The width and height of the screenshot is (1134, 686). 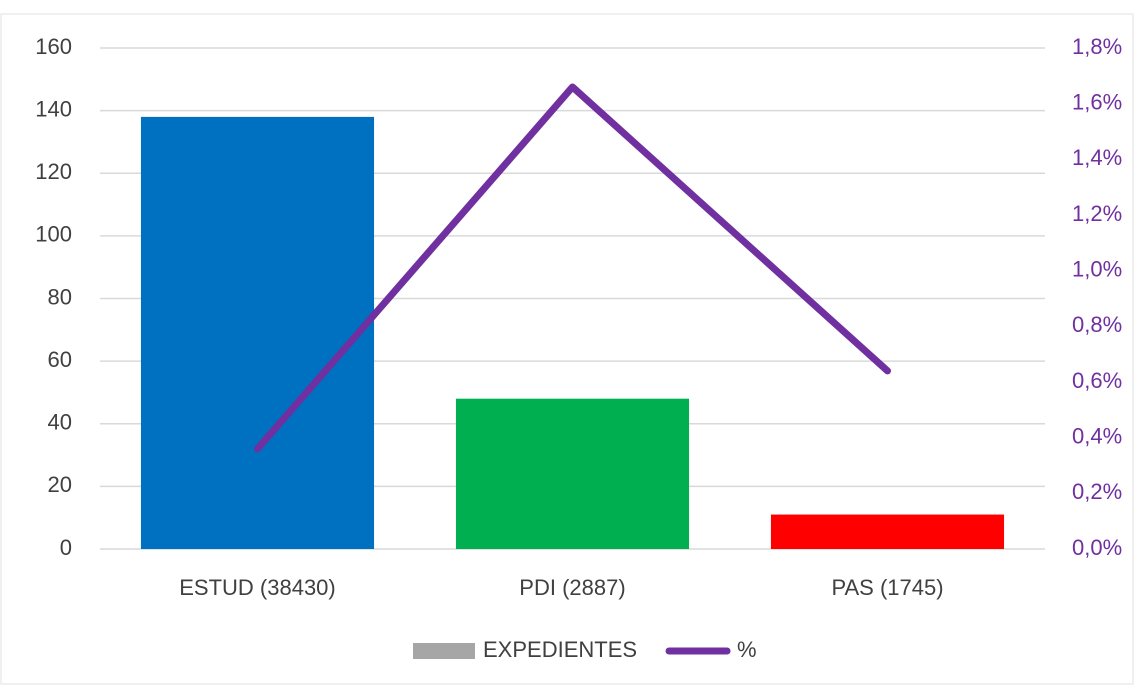 I want to click on y2-tick-label: 1,8%, so click(x=1097, y=46).